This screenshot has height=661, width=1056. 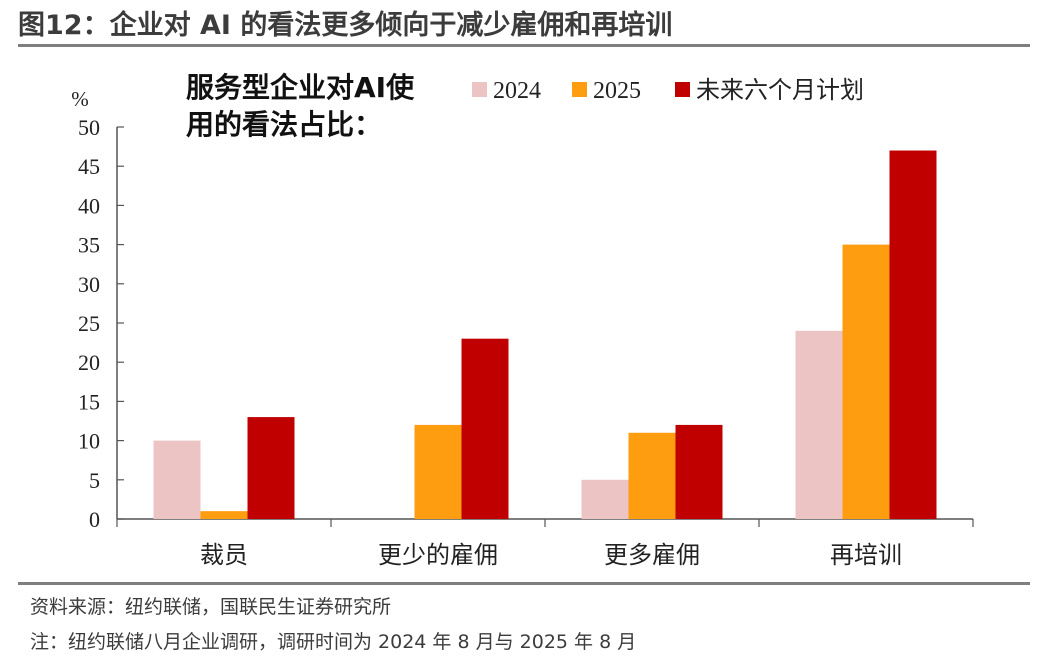 I want to click on y-tick-label: 30, so click(x=89, y=284).